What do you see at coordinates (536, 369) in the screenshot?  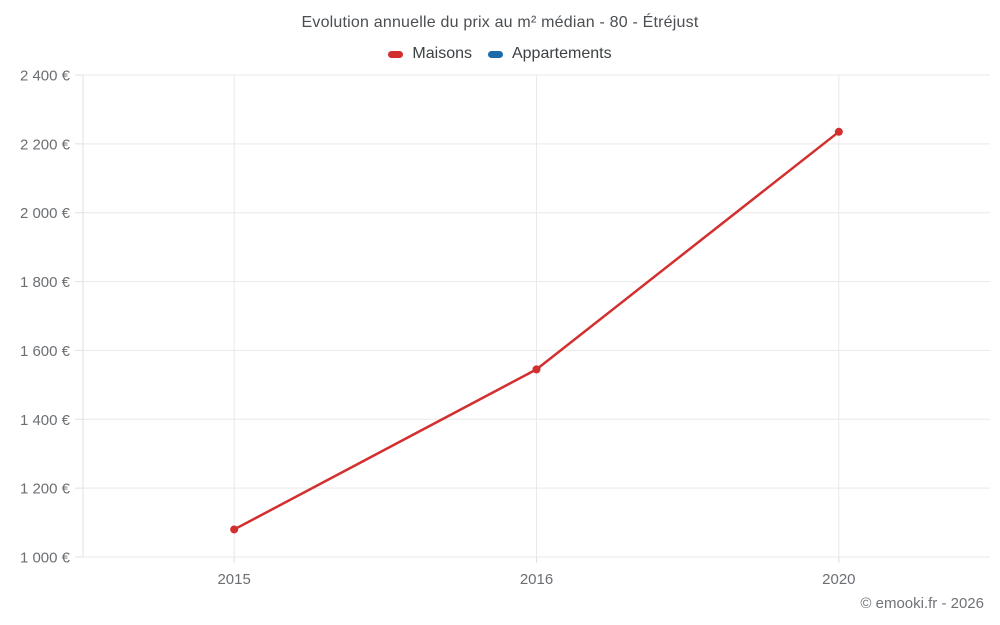 I see `data-point-maisons-2016` at bounding box center [536, 369].